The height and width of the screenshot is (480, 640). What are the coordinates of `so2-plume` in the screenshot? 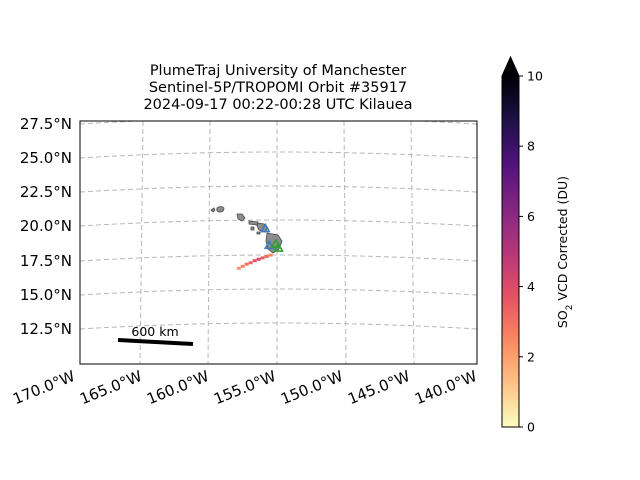 It's located at (254, 261).